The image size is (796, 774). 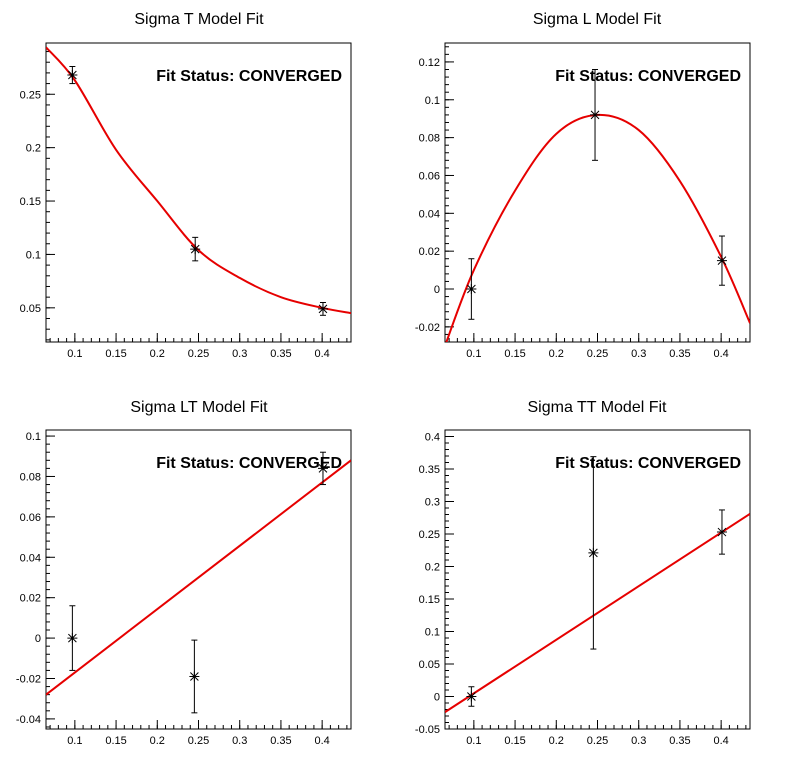 What do you see at coordinates (429, 470) in the screenshot?
I see `y-tick-label: 0.35` at bounding box center [429, 470].